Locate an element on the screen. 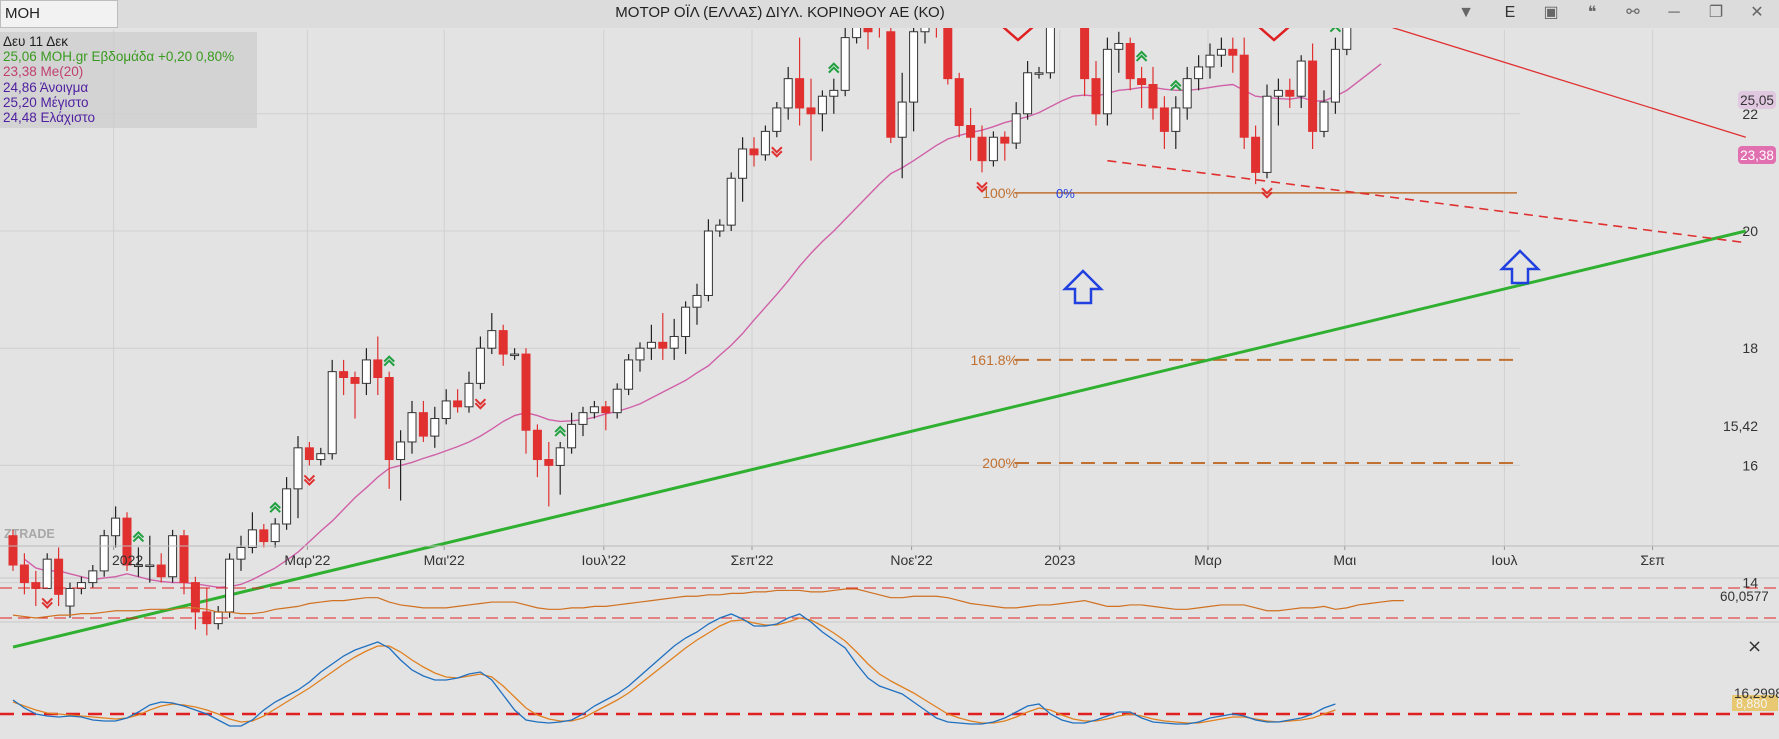 The height and width of the screenshot is (739, 1779). last-price-label-bg is located at coordinates (1757, 100).